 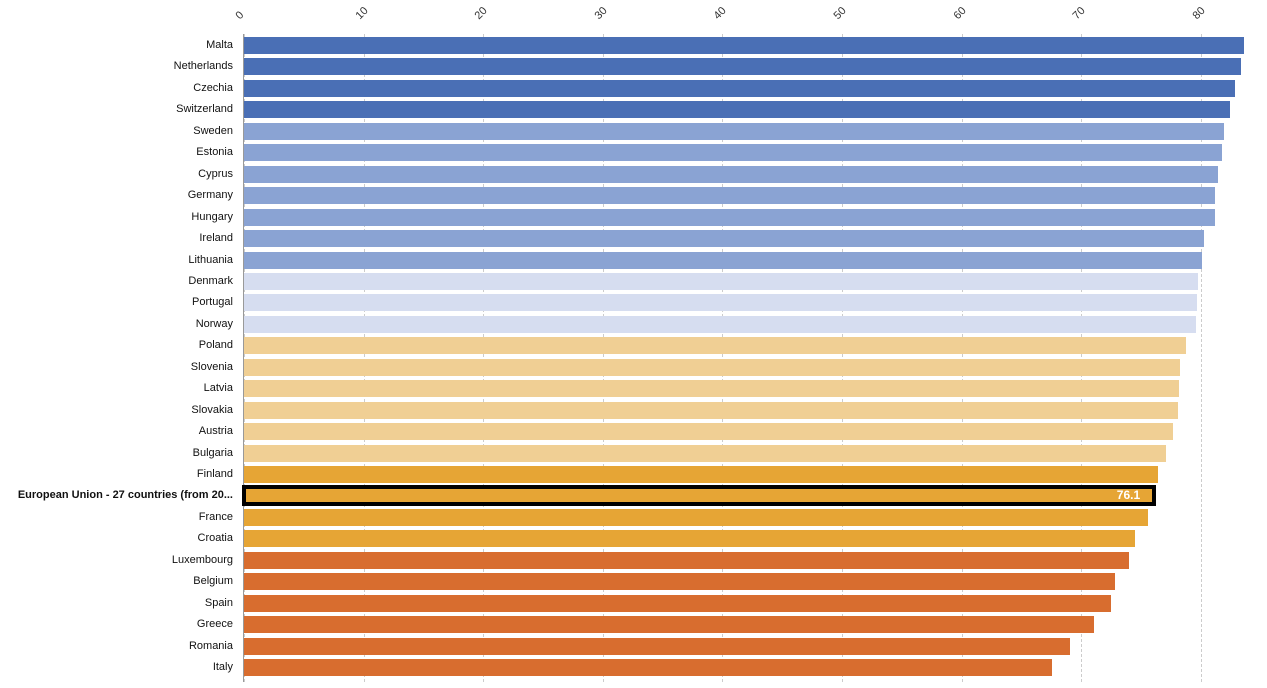 I want to click on category-label: Germany, so click(x=210, y=195).